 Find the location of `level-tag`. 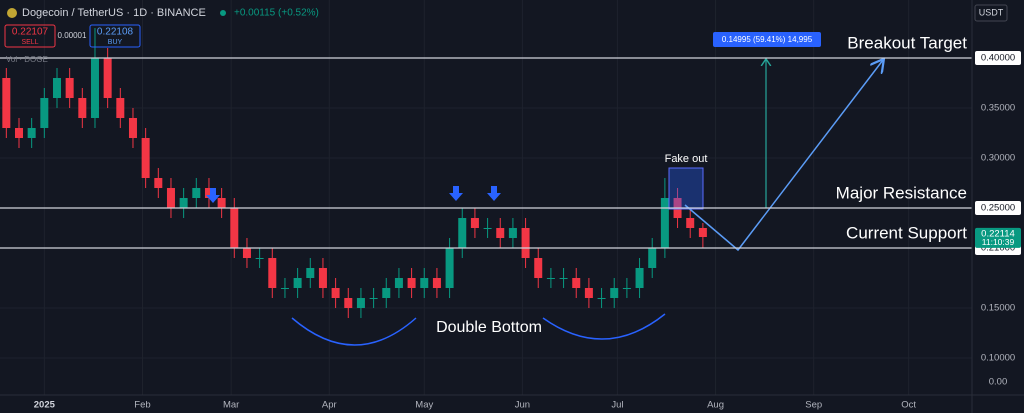

level-tag is located at coordinates (998, 58).